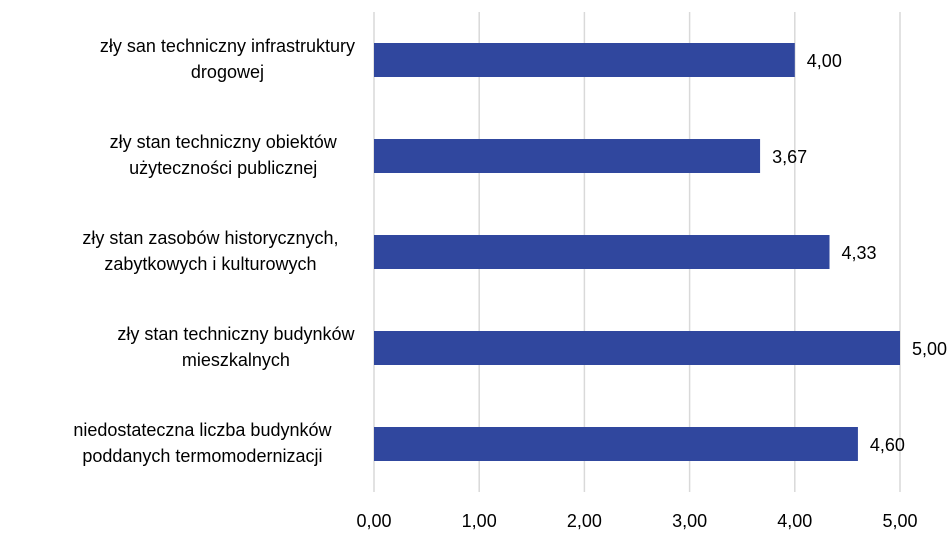 Image resolution: width=948 pixels, height=535 pixels. Describe the element at coordinates (584, 521) in the screenshot. I see `x-tick-label: 2,00` at that location.